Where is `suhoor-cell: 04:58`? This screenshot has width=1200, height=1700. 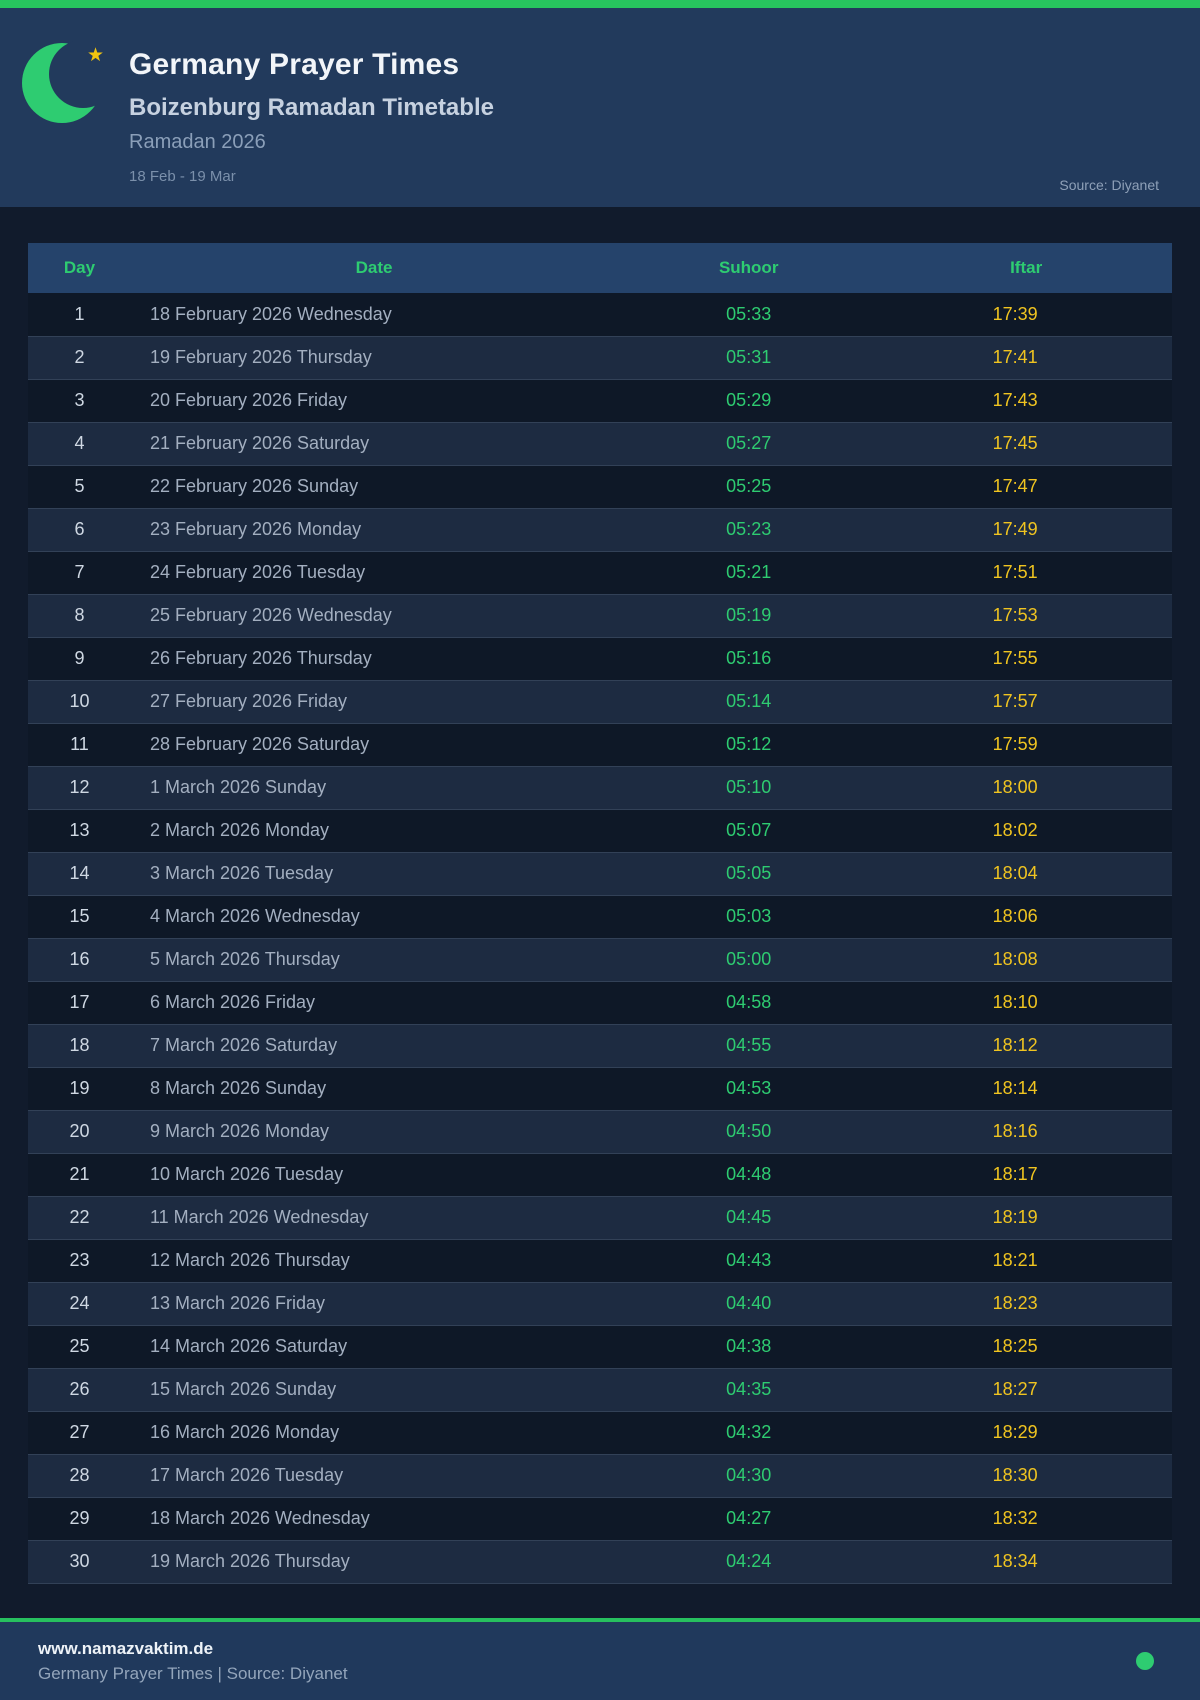
suhoor-cell: 04:58 is located at coordinates (749, 1002).